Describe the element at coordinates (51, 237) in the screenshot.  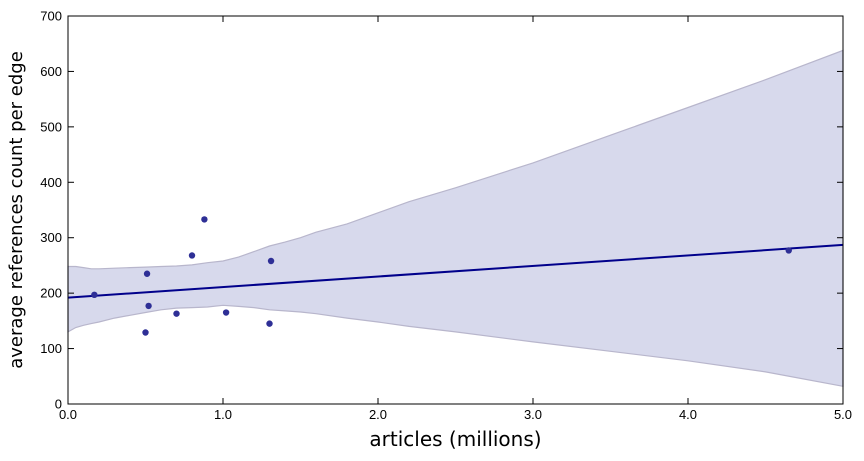
I see `y-tick-label: 300` at that location.